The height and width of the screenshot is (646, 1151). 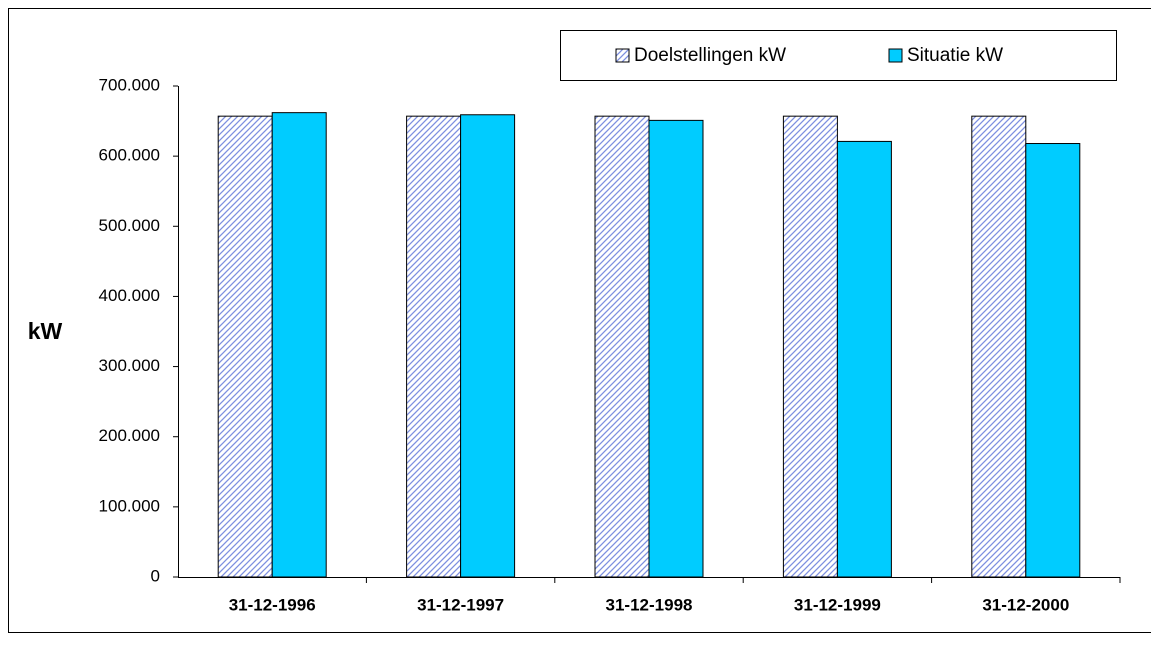 What do you see at coordinates (129, 295) in the screenshot?
I see `y-tick-label: 400.000` at bounding box center [129, 295].